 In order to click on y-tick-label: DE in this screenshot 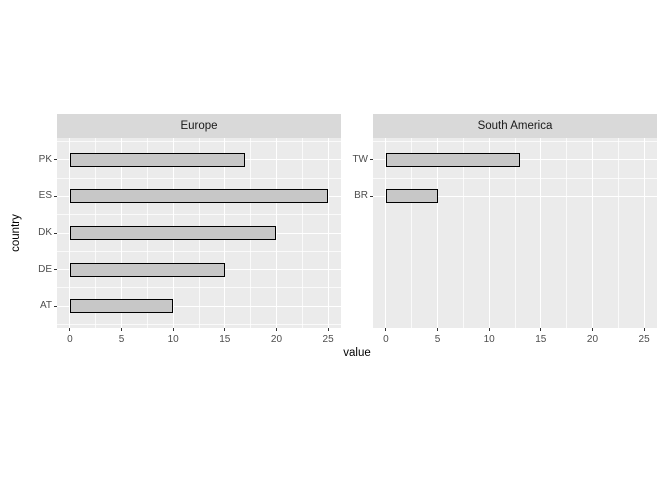, I will do `click(45, 269)`.